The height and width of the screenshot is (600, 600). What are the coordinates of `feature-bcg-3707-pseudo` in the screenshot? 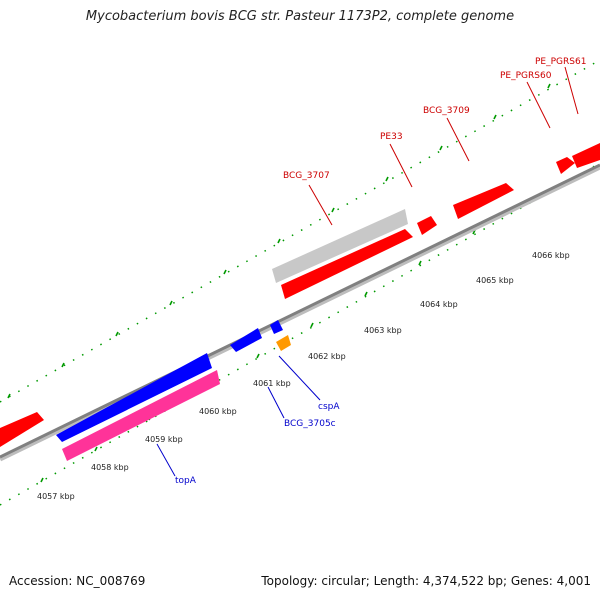 It's located at (340, 246).